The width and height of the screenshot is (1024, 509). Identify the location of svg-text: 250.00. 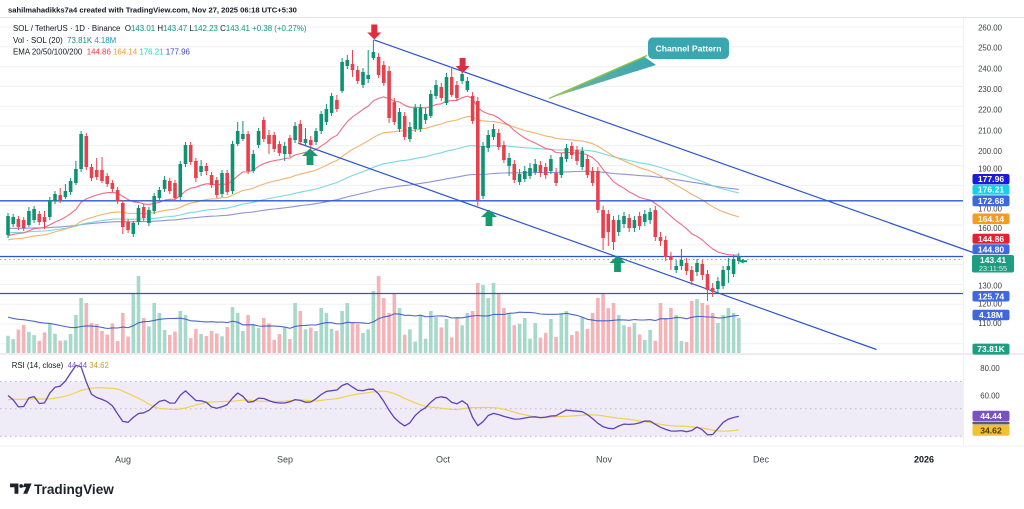
(990, 48).